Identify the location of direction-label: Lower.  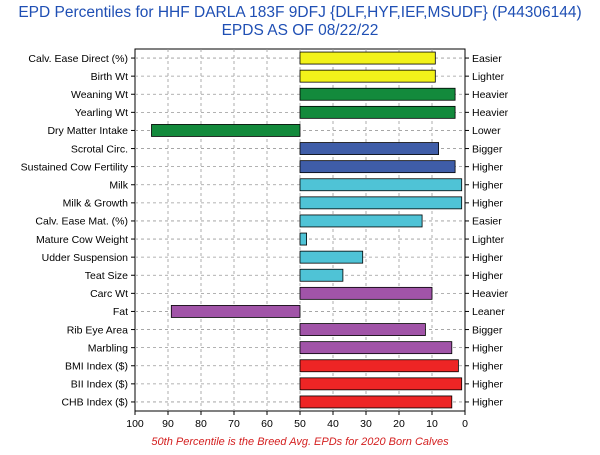
(486, 131).